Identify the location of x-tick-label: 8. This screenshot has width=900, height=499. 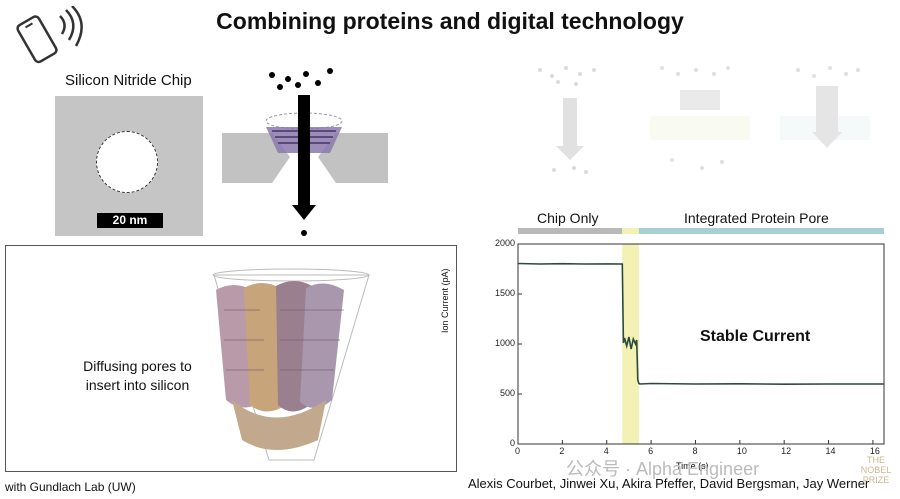
(695, 451).